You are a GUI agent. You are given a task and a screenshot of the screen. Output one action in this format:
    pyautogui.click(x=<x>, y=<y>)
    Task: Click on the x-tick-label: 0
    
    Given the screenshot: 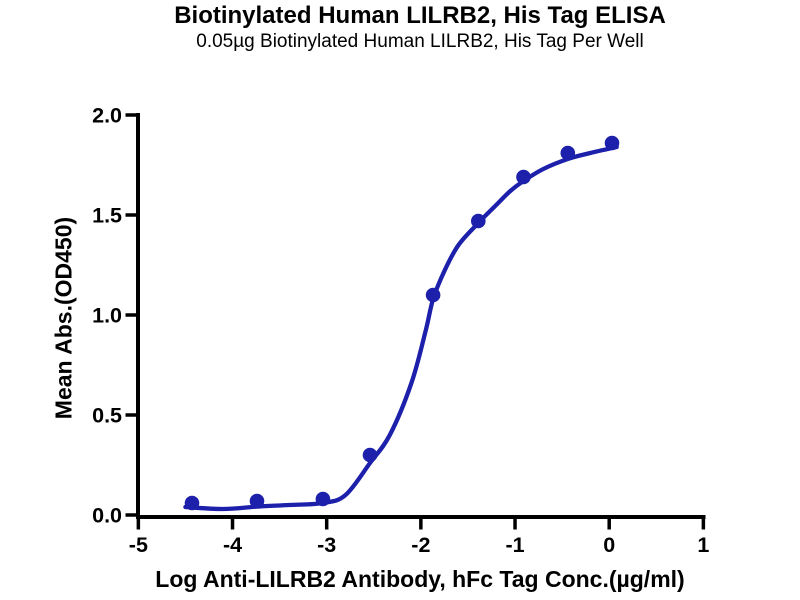 What is the action you would take?
    pyautogui.click(x=609, y=545)
    